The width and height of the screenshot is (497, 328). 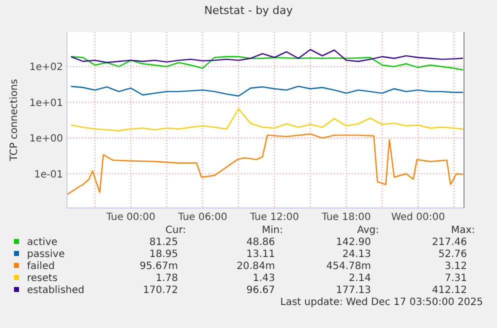 I want to click on text: 454.78m, so click(x=348, y=266).